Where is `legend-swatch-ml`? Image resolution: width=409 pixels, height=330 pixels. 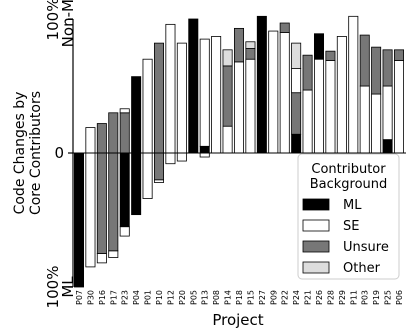 legend-swatch-ml is located at coordinates (316, 204).